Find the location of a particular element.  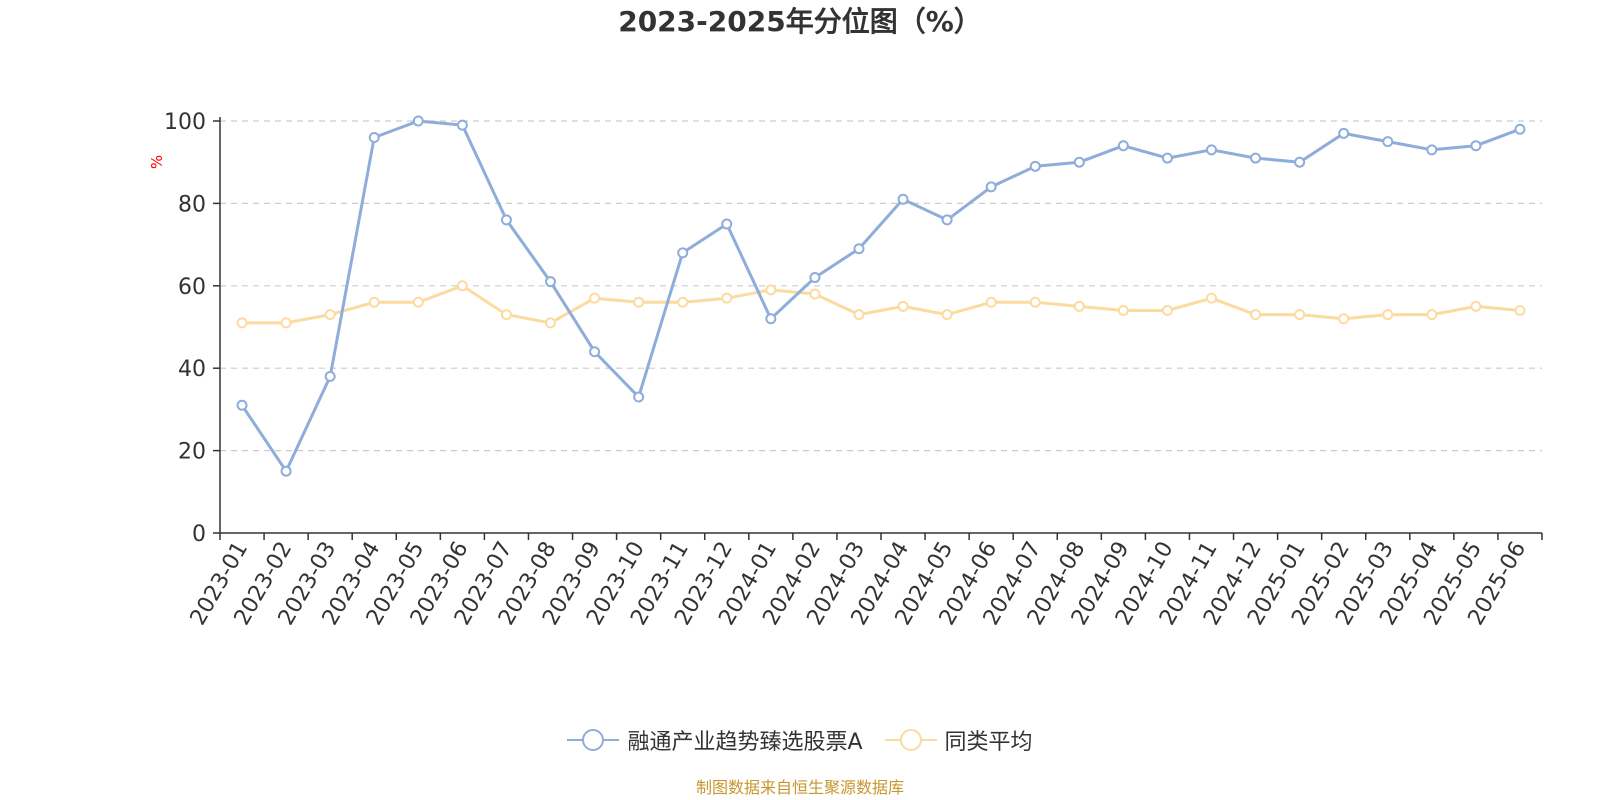

y-tick-label: 40 is located at coordinates (192, 369).